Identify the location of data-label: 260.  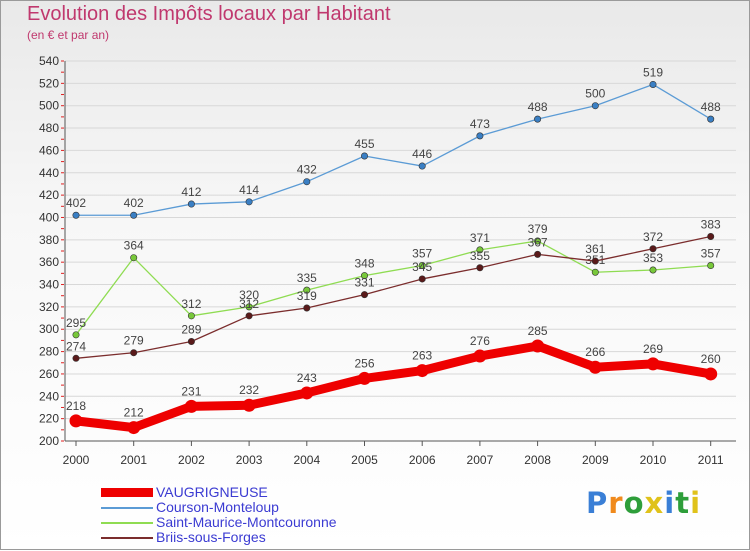
(711, 359).